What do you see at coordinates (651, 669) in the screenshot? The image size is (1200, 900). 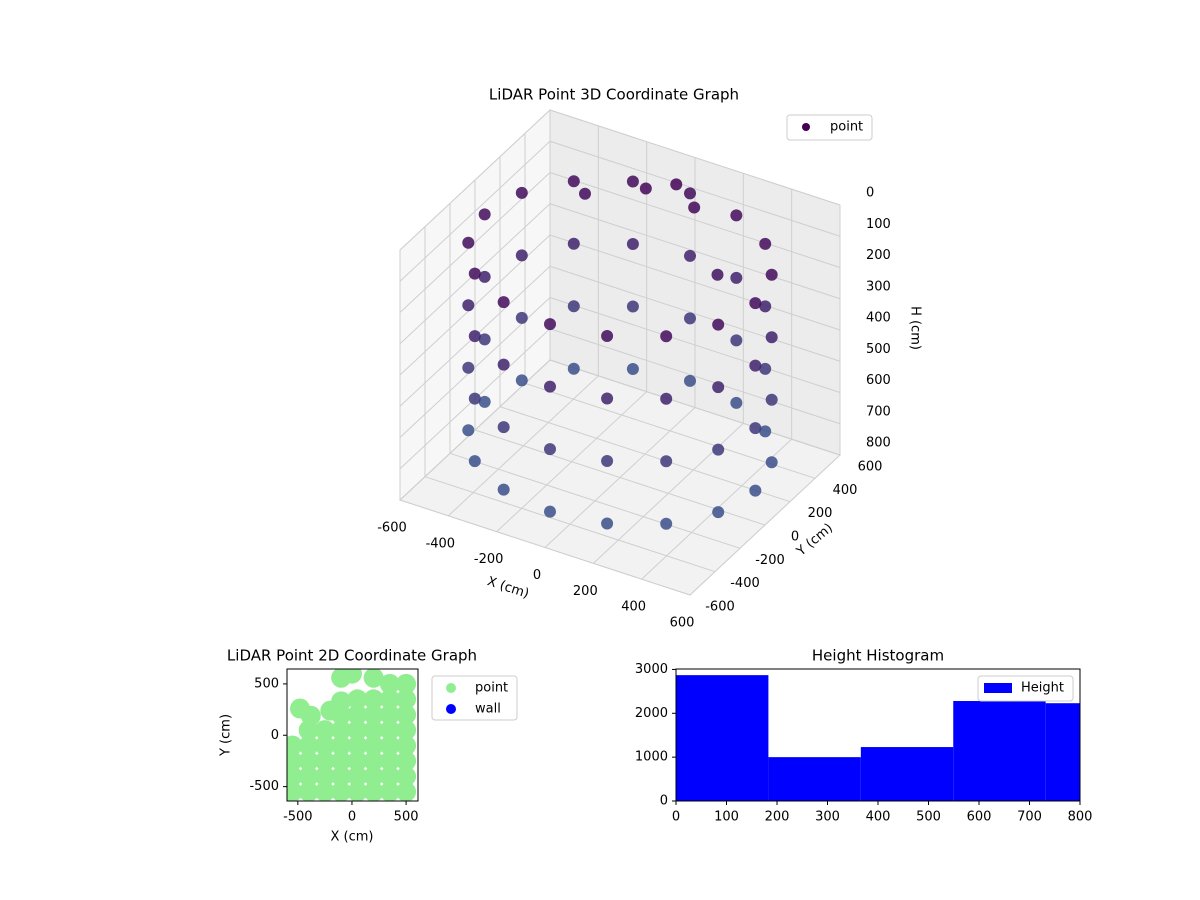 I see `y-tick-label: 3000` at bounding box center [651, 669].